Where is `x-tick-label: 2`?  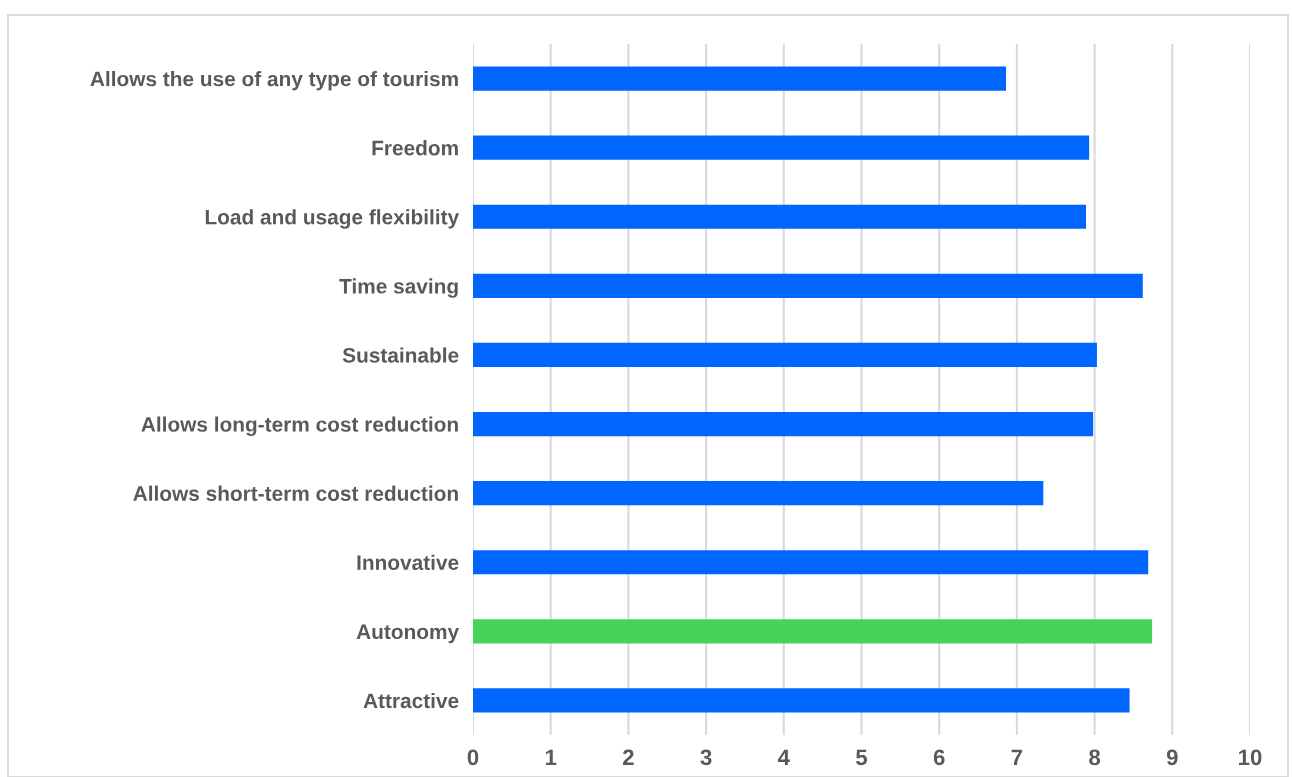 x-tick-label: 2 is located at coordinates (628, 757).